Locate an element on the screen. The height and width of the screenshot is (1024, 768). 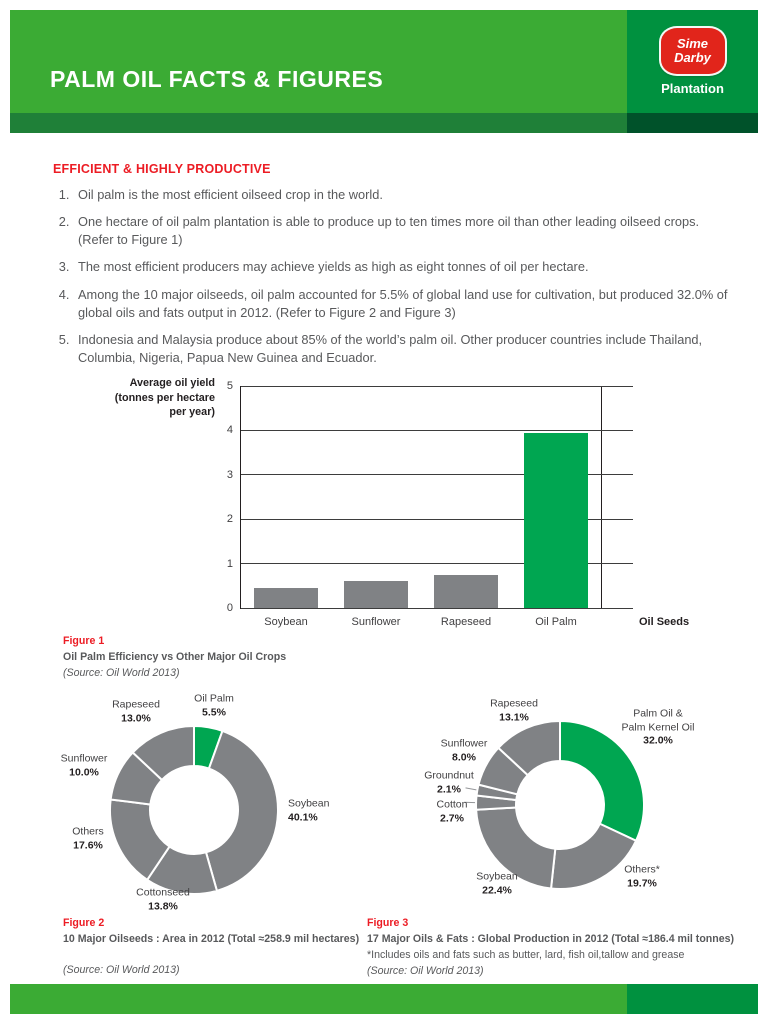
y-tick-label: 3 is located at coordinates (229, 474).